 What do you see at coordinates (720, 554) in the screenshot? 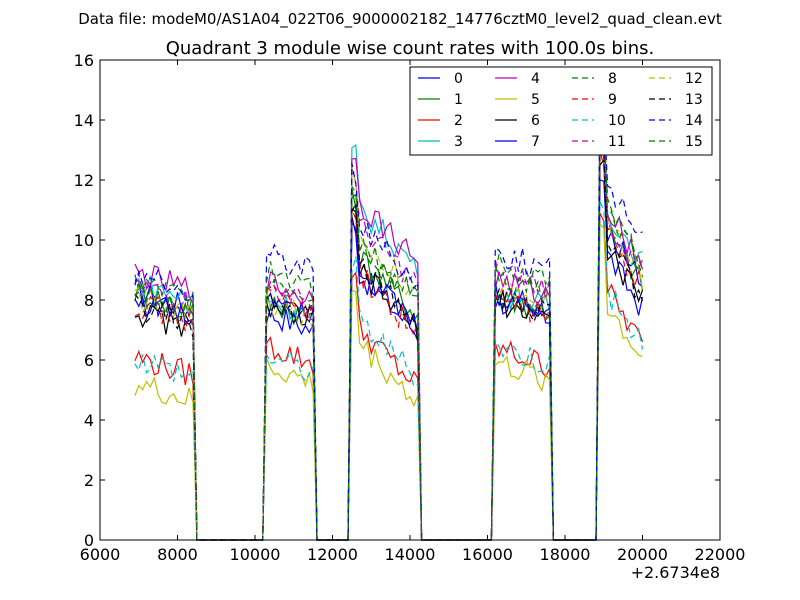
I see `x-tick-label: 22000` at bounding box center [720, 554].